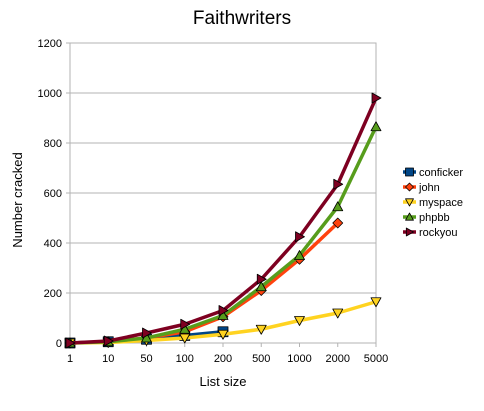  What do you see at coordinates (108, 359) in the screenshot?
I see `x-tick-label: 10` at bounding box center [108, 359].